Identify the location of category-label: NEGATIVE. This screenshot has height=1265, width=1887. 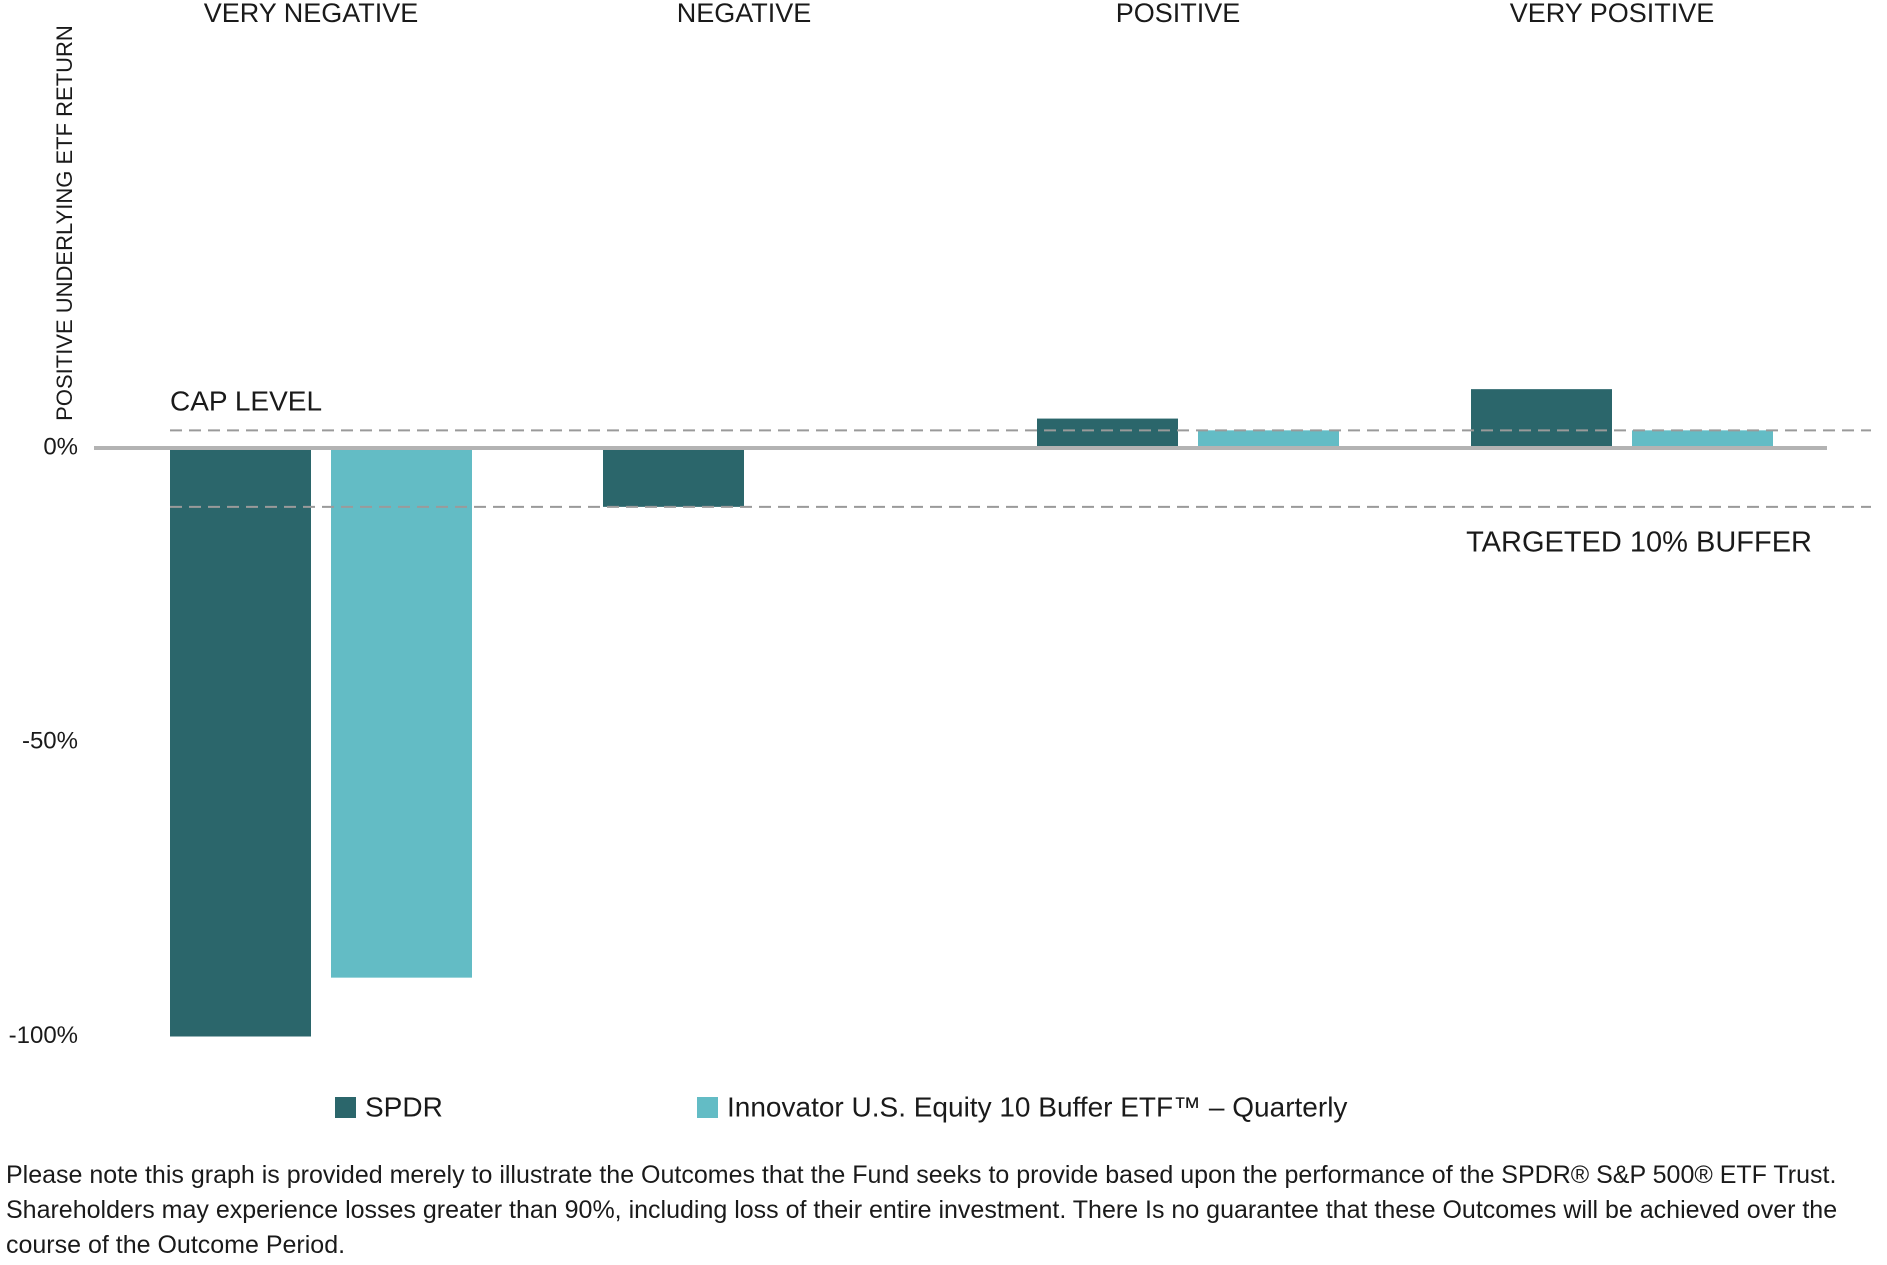
(744, 14).